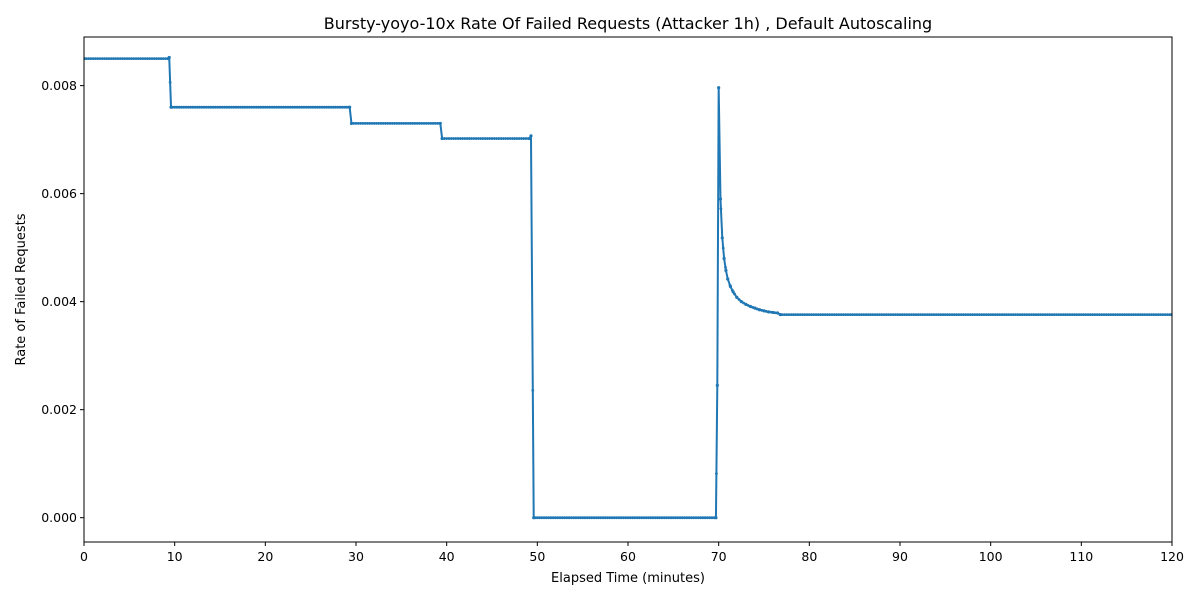 The image size is (1200, 600). What do you see at coordinates (59, 85) in the screenshot?
I see `y-tick-label: 0.008` at bounding box center [59, 85].